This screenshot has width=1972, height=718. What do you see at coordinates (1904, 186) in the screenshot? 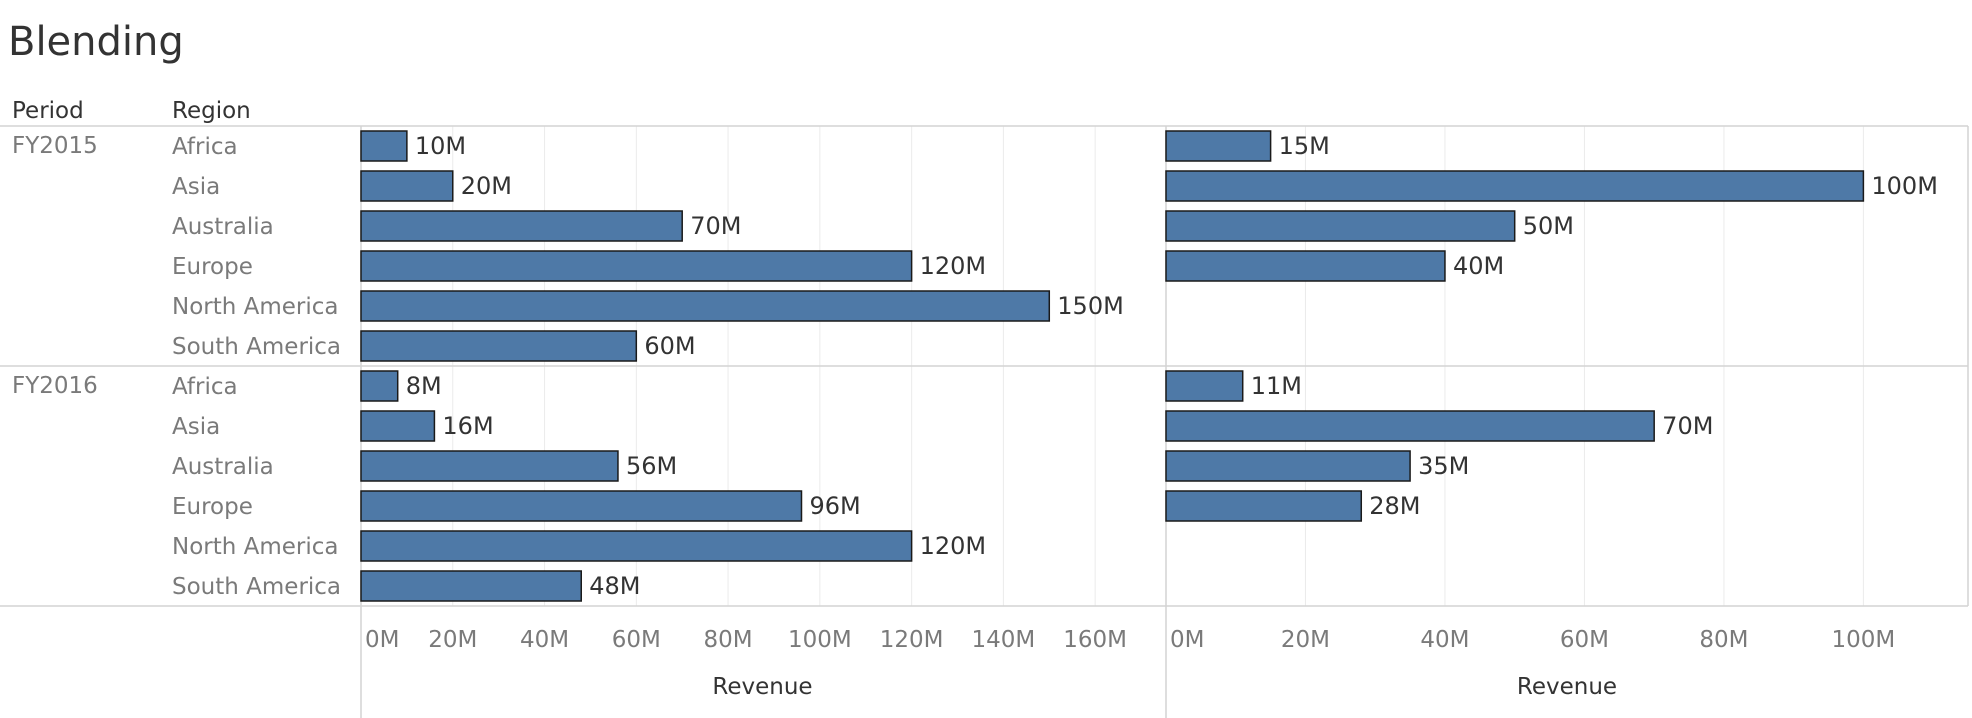
I see `bar-value-label: 100M` at bounding box center [1904, 186].